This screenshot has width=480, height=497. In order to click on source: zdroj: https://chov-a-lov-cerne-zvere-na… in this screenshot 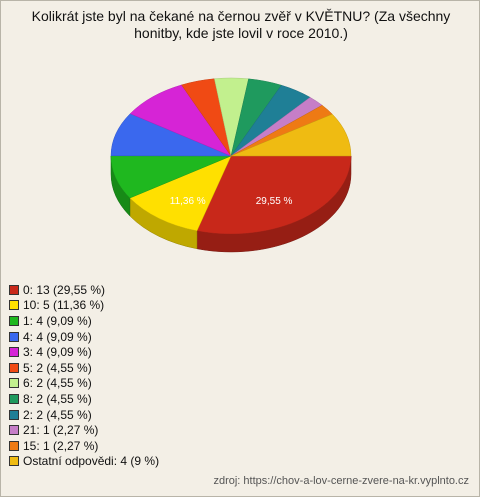, I will do `click(341, 481)`.